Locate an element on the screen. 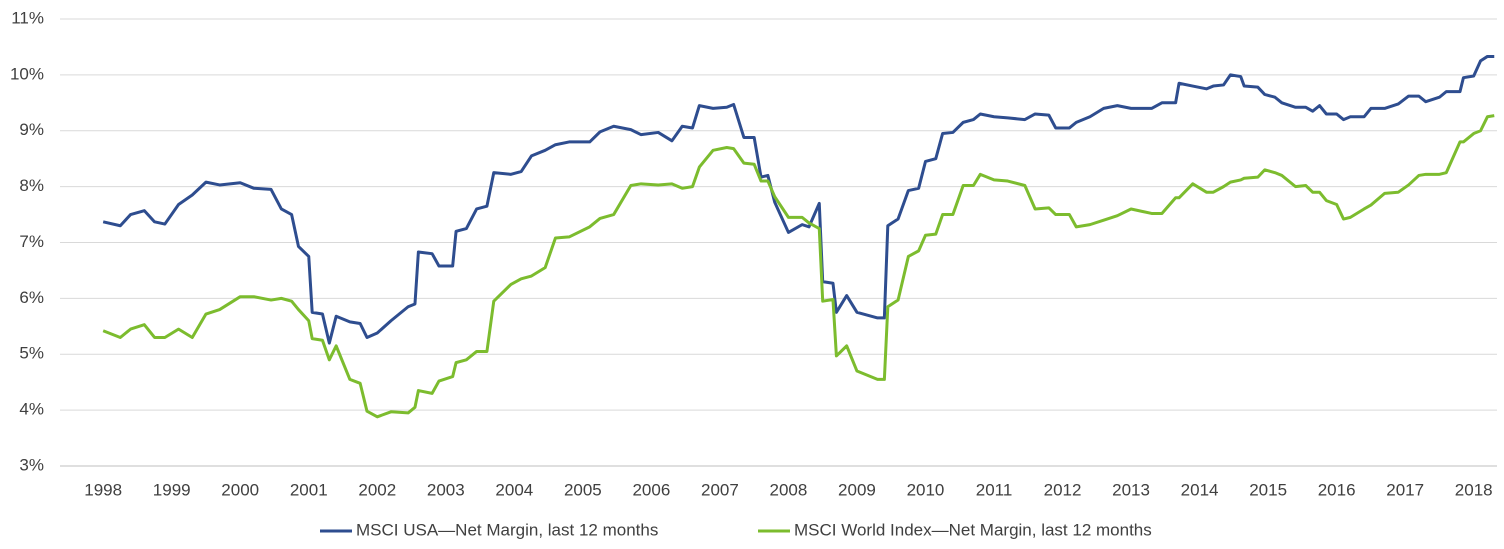 This screenshot has width=1504, height=549. y-tick-label: 11% is located at coordinates (27, 17).